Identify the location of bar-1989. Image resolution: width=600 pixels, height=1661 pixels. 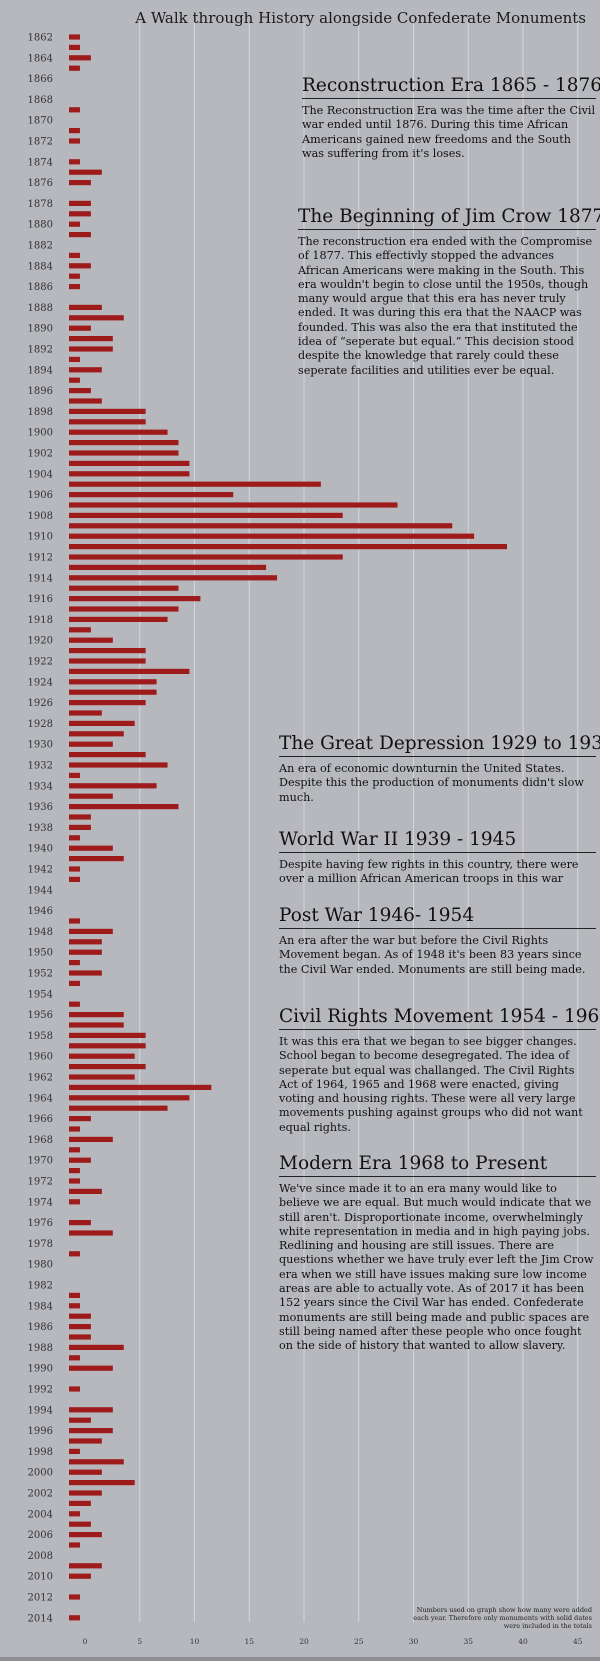
(74, 1358).